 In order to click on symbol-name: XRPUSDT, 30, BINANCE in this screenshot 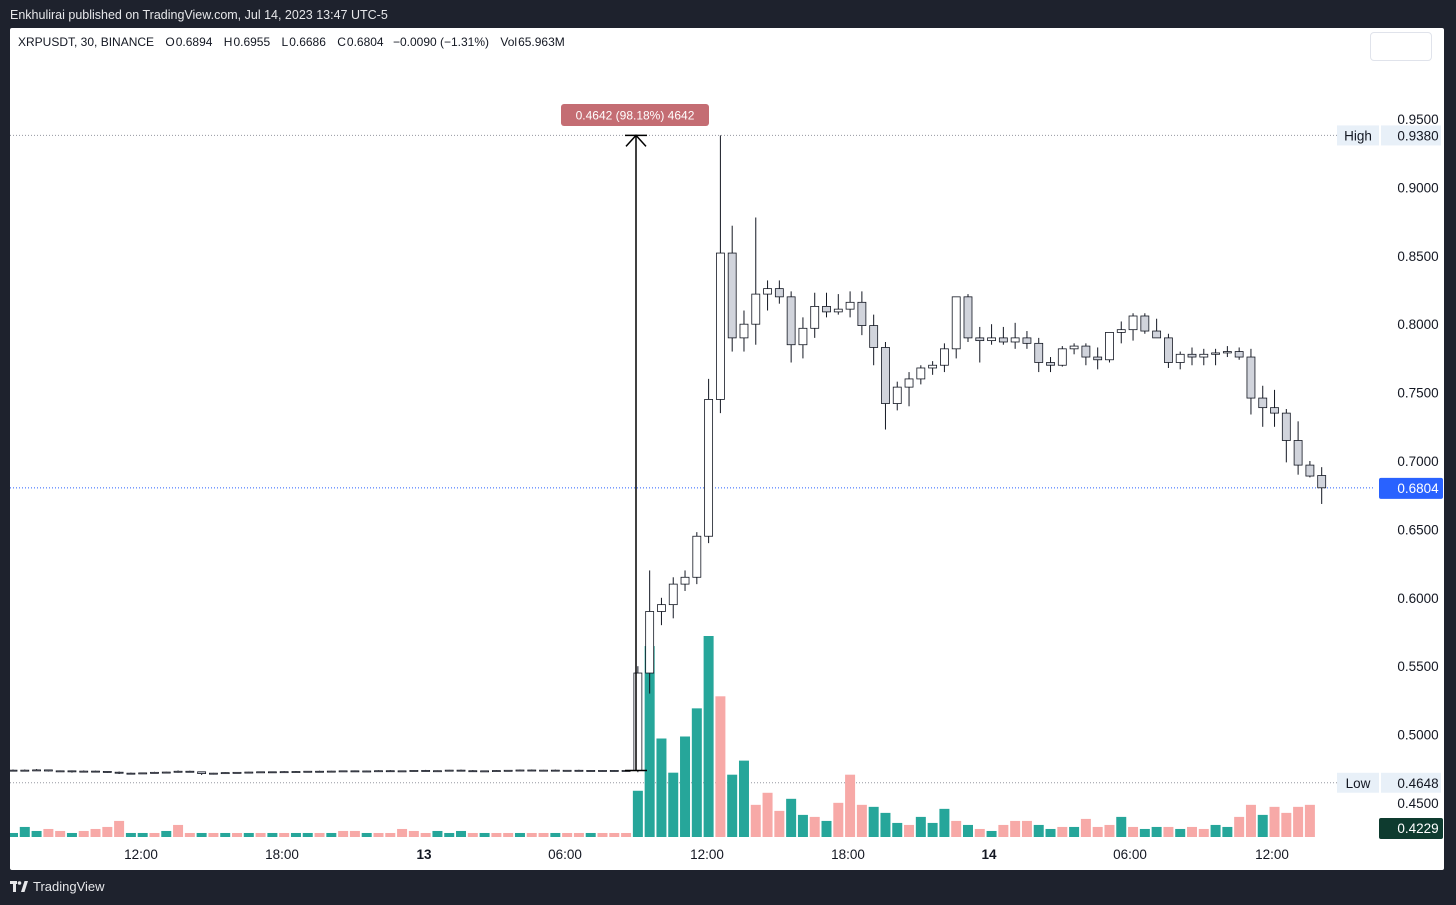, I will do `click(86, 42)`.